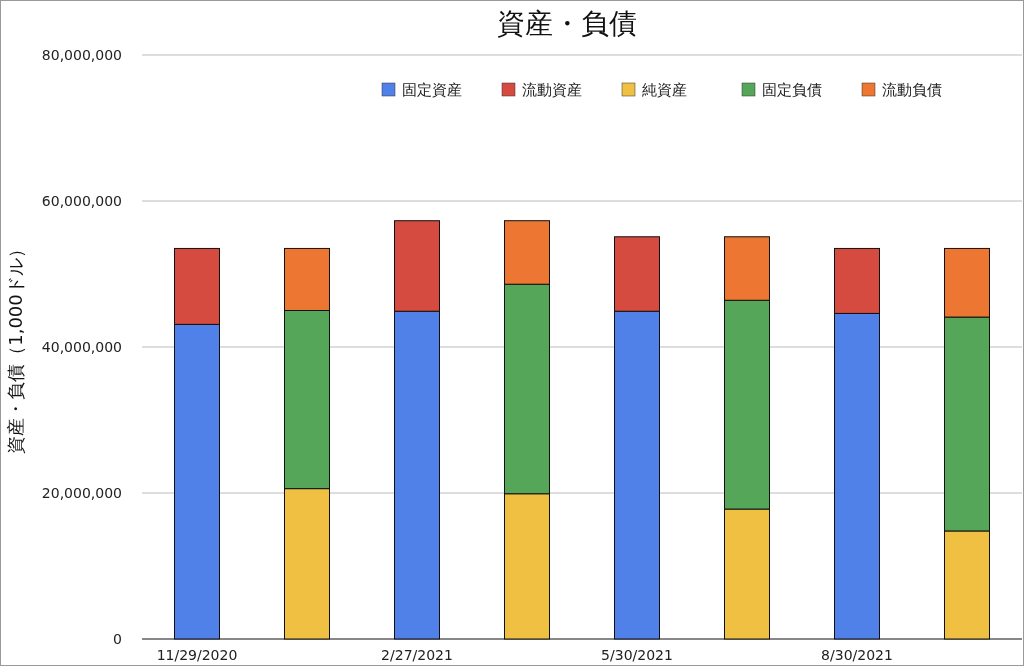 Image resolution: width=1024 pixels, height=666 pixels. I want to click on y-tick-label: 0, so click(117, 639).